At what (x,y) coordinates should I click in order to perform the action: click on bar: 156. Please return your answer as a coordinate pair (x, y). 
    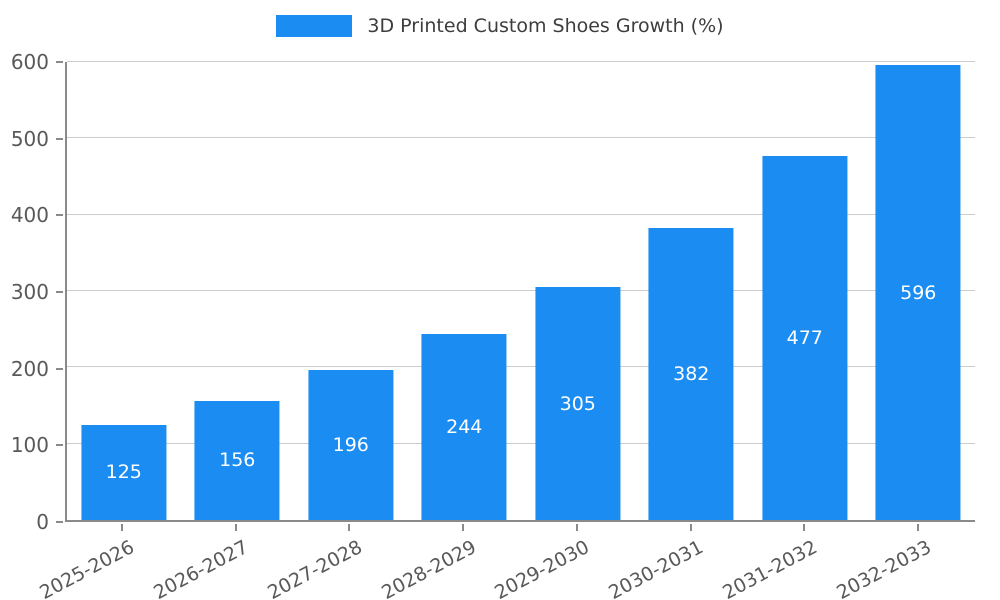
    Looking at the image, I should click on (237, 460).